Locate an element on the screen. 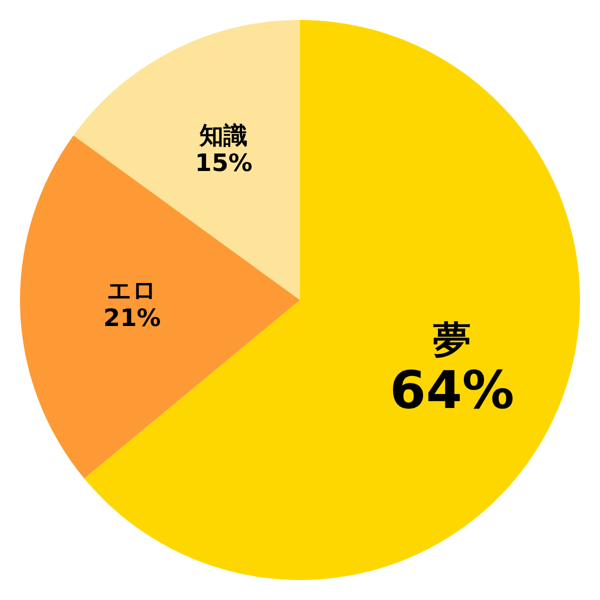 This screenshot has width=600, height=600. slice-label: 夢 is located at coordinates (452, 340).